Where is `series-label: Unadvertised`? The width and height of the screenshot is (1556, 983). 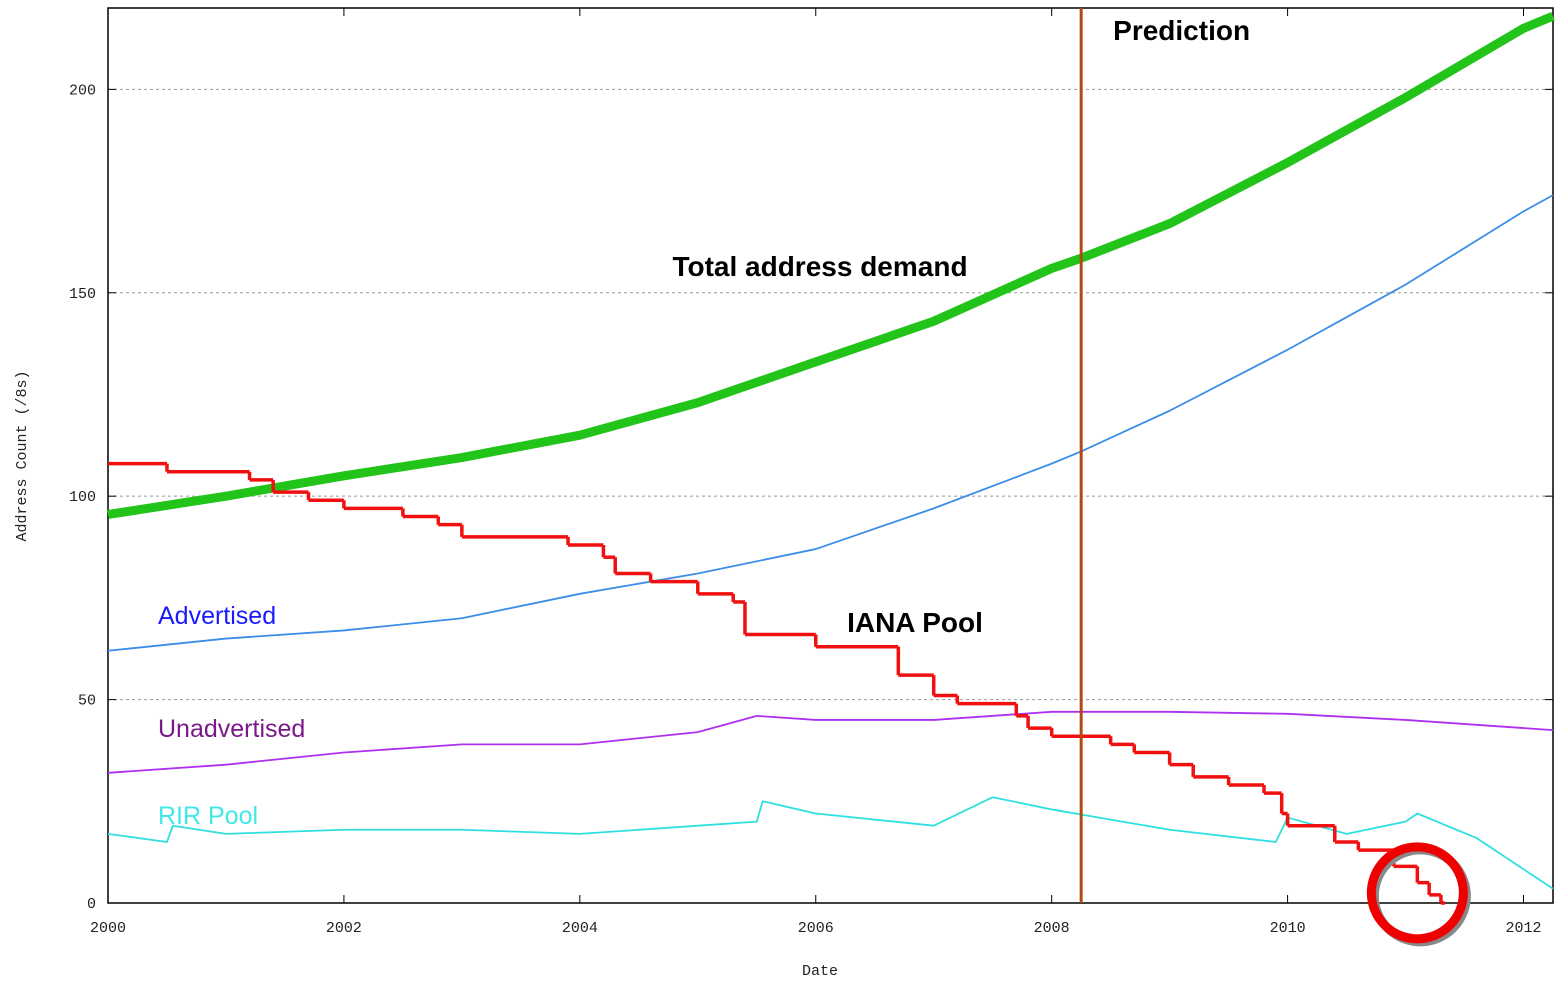
series-label: Unadvertised is located at coordinates (231, 729).